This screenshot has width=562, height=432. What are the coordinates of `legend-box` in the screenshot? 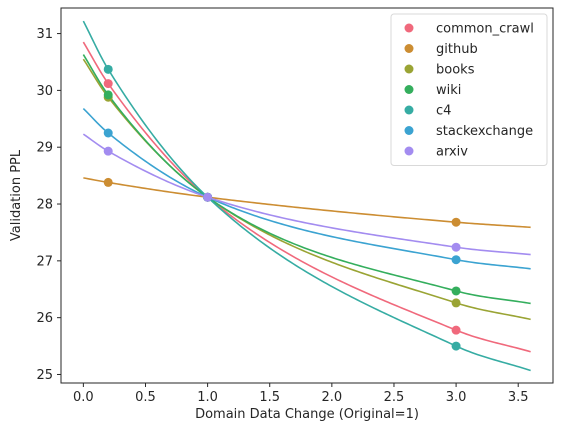 It's located at (469, 89).